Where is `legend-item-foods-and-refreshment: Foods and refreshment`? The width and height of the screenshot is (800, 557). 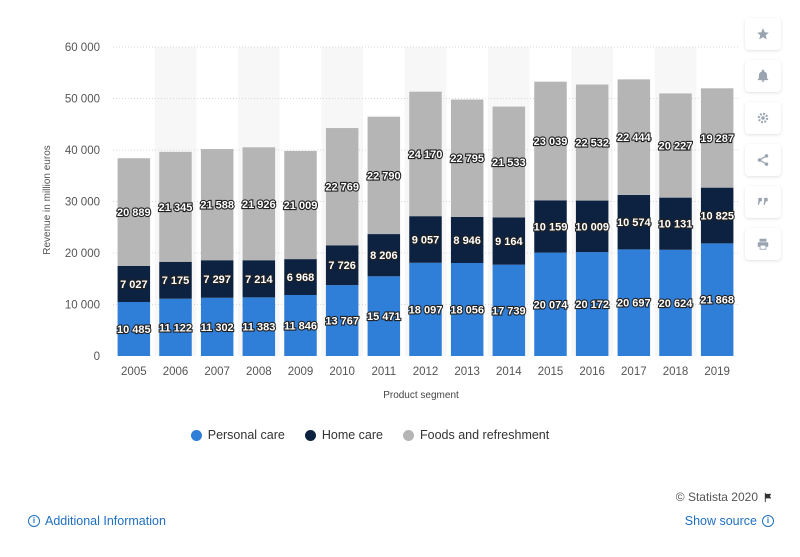
legend-item-foods-and-refreshment: Foods and refreshment is located at coordinates (476, 435).